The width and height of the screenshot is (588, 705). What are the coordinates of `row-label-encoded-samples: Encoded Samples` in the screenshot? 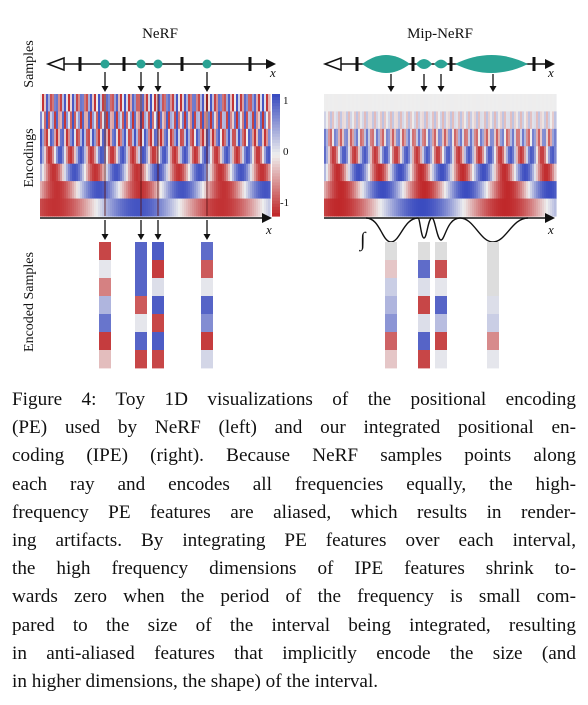 It's located at (29, 302).